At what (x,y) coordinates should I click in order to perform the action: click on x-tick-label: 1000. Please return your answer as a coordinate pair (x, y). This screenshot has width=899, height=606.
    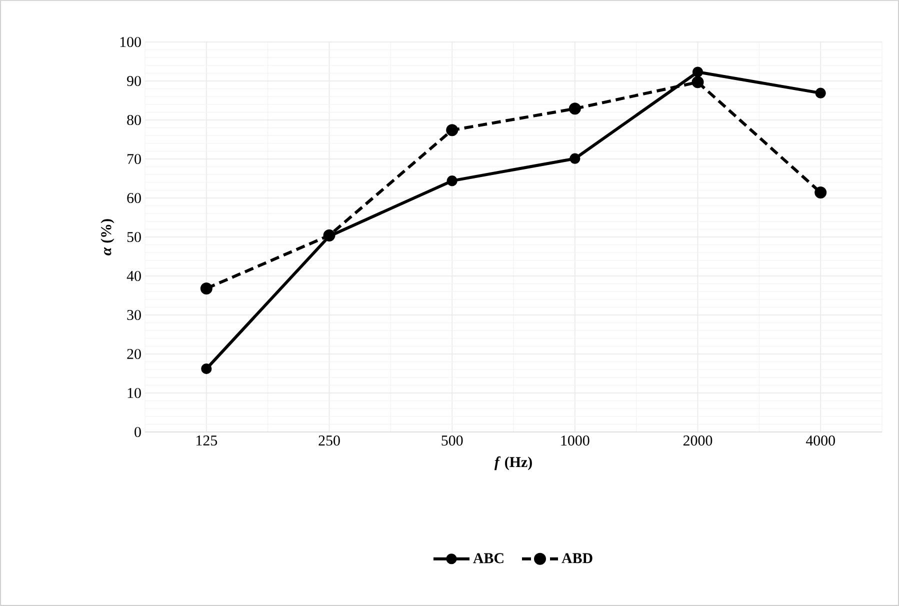
    Looking at the image, I should click on (575, 441).